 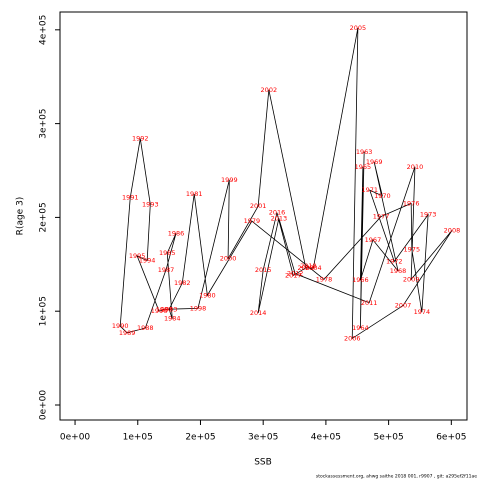 What do you see at coordinates (207, 295) in the screenshot?
I see `point-label: 1980` at bounding box center [207, 295].